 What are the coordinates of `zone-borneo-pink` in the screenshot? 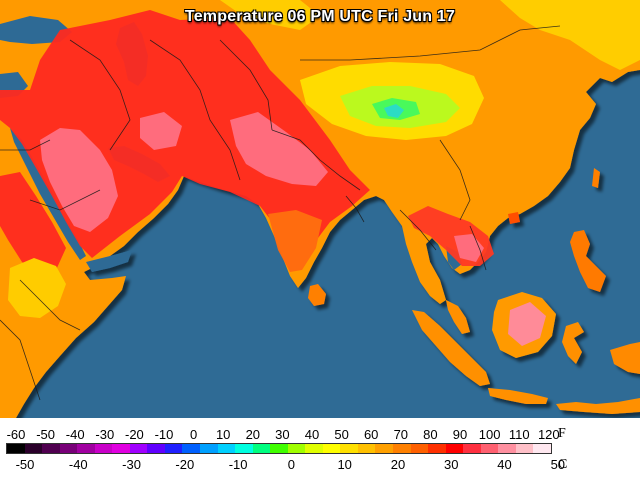 It's located at (527, 324).